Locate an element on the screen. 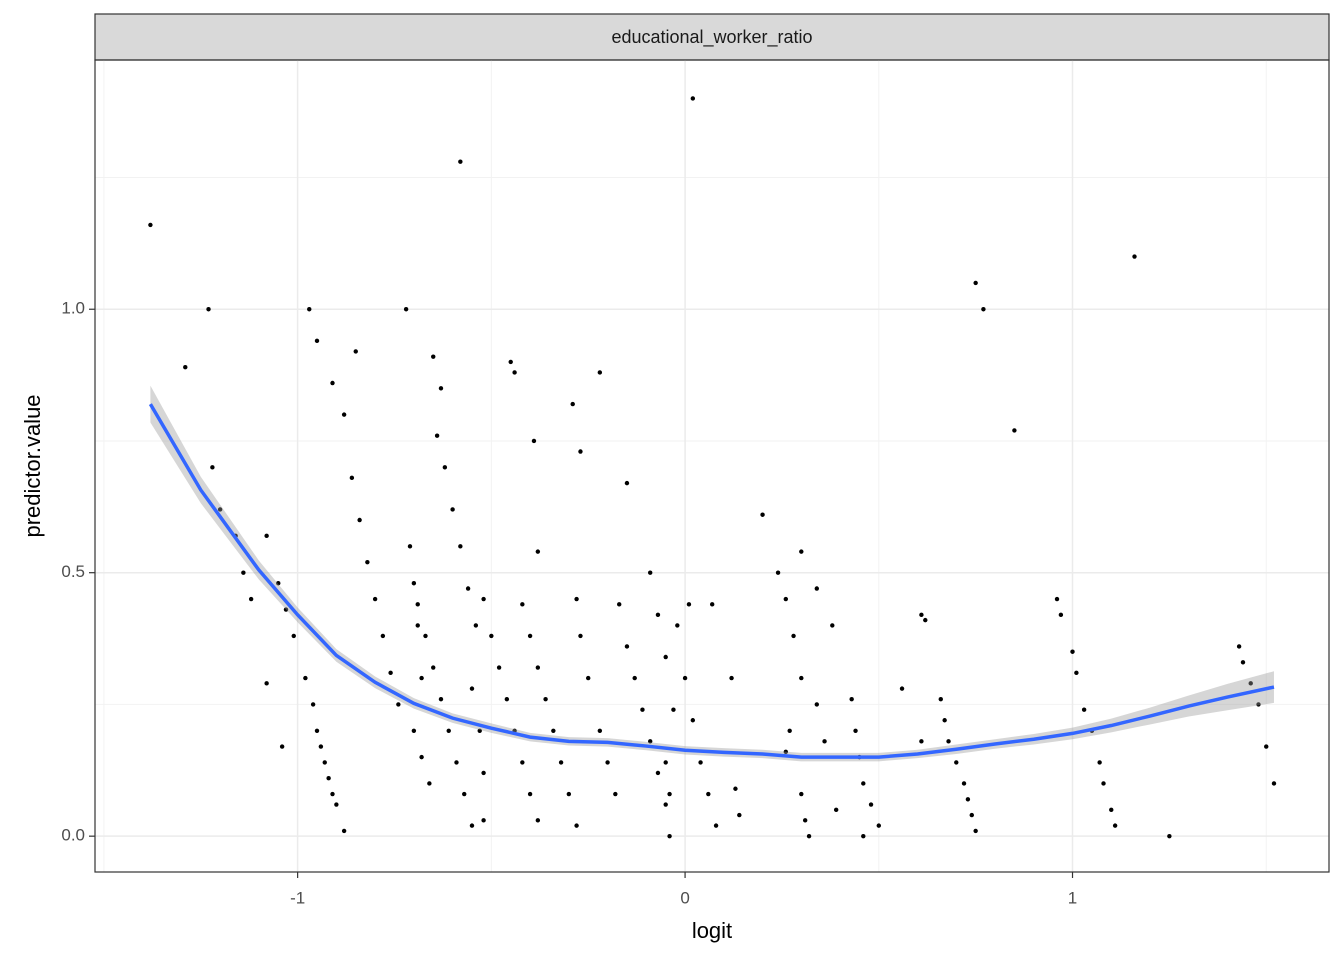 This screenshot has height=960, width=1344. strip is located at coordinates (712, 37).